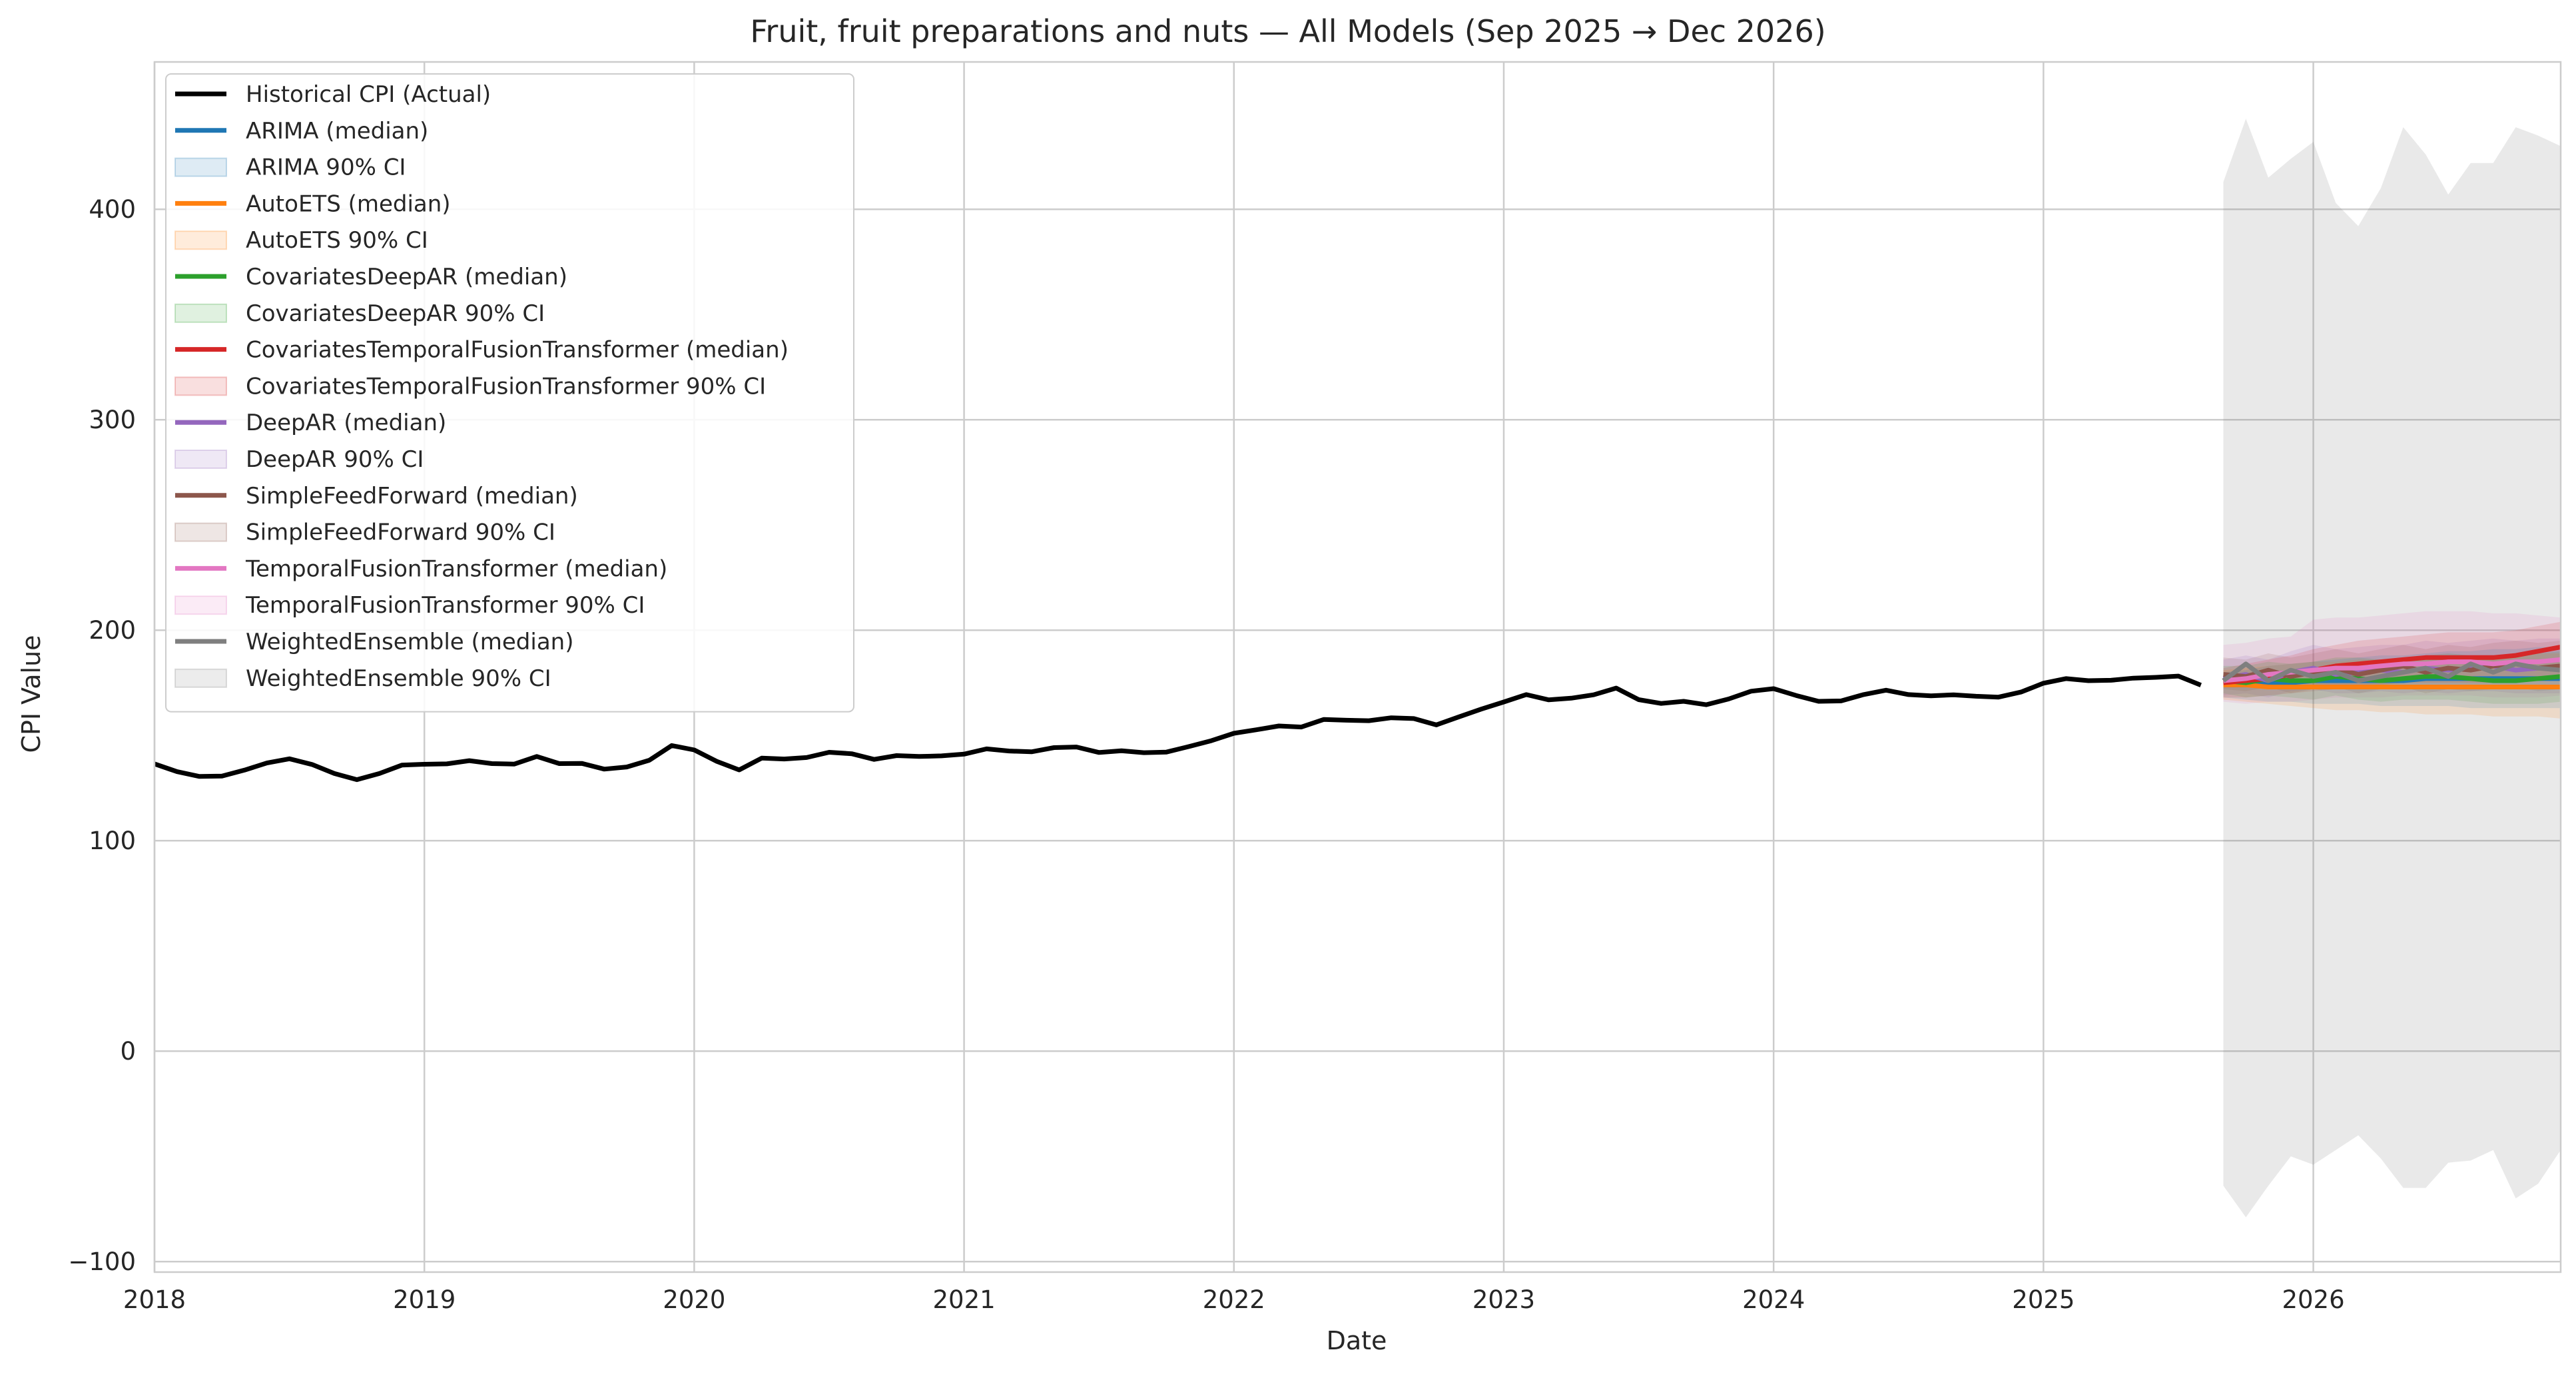 This screenshot has height=1374, width=2576. I want to click on x-tick-label: 2020, so click(694, 1299).